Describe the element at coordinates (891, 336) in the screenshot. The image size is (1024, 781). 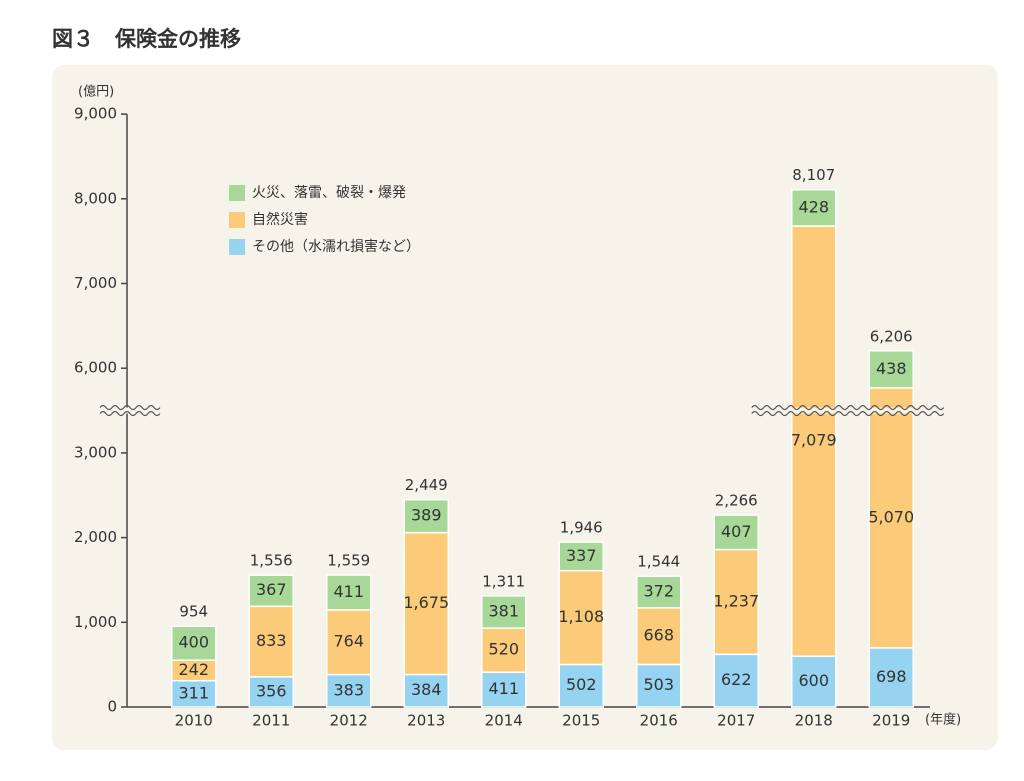
I see `total-label: 6,206` at that location.